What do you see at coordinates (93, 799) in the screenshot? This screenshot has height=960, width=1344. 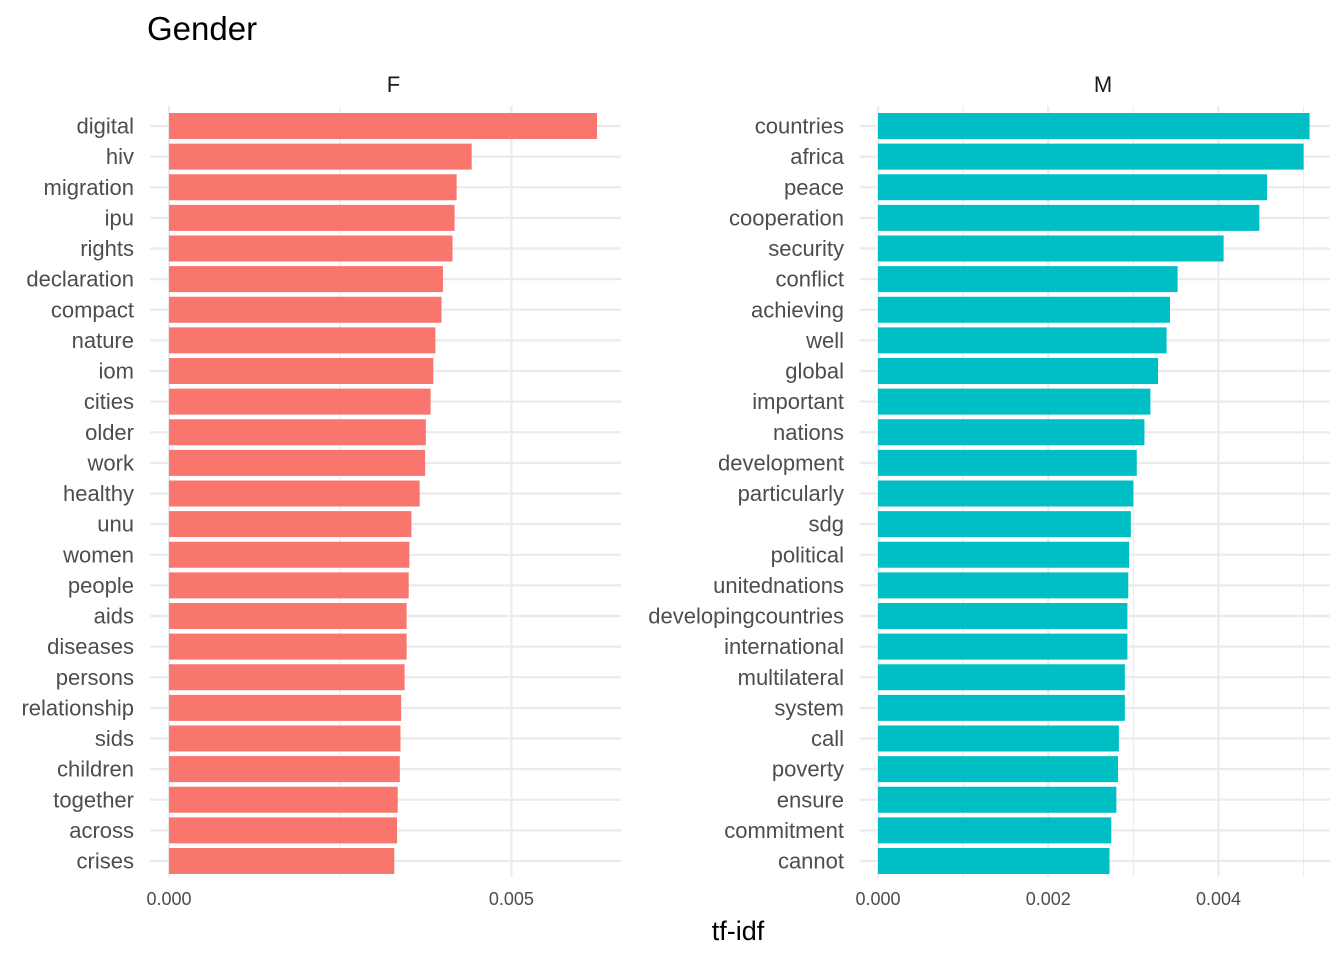 I see `category-label: together` at bounding box center [93, 799].